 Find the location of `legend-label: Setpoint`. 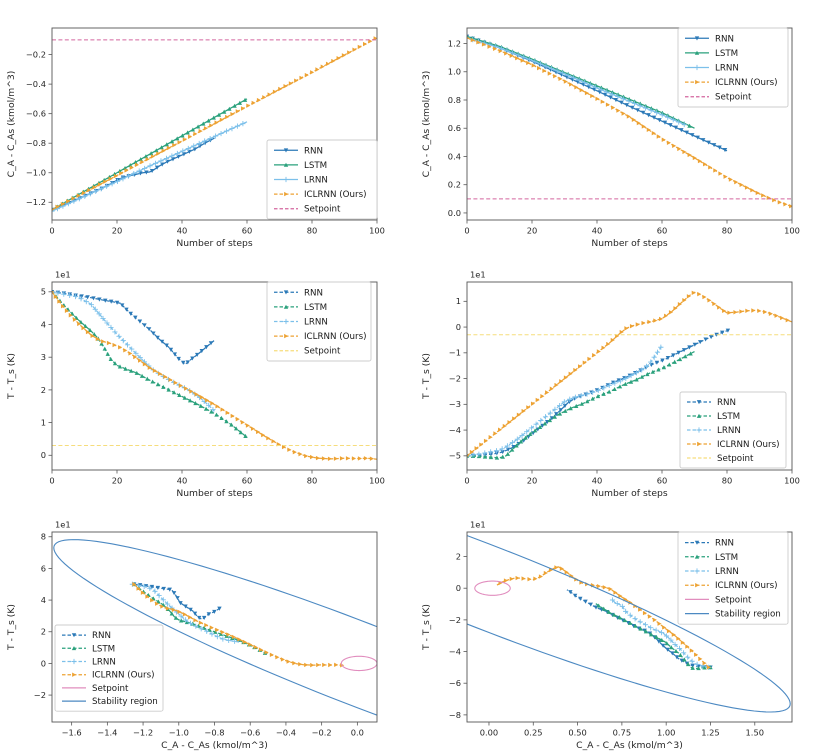

legend-label: Setpoint is located at coordinates (733, 600).